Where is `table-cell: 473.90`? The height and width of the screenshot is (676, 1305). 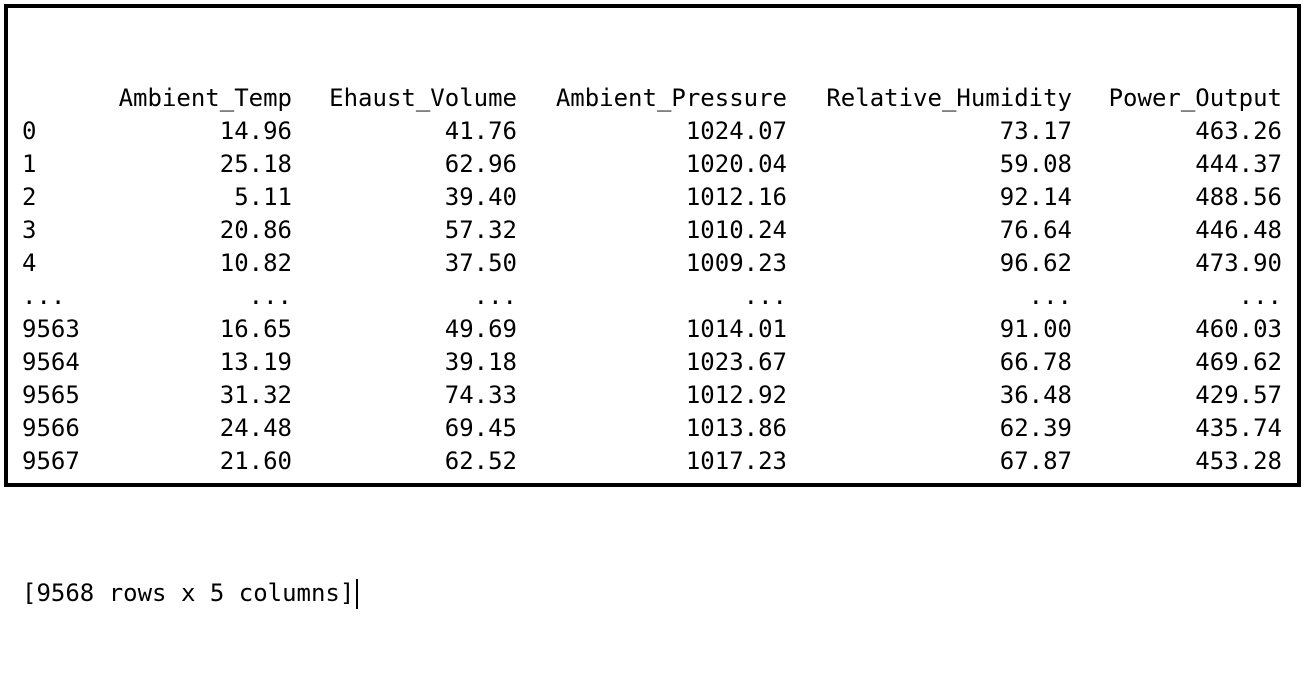 table-cell: 473.90 is located at coordinates (1238, 263).